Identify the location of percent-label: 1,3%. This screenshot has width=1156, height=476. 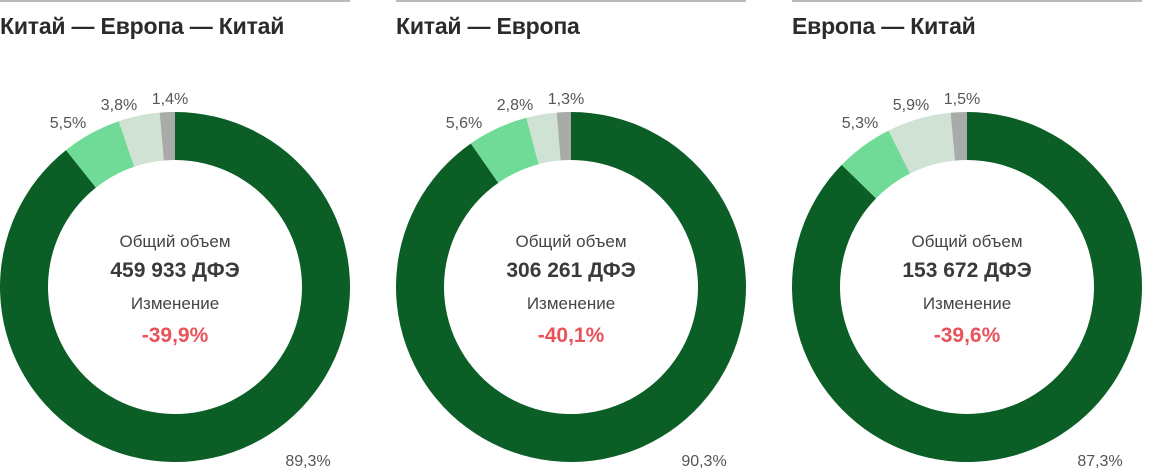
(566, 99).